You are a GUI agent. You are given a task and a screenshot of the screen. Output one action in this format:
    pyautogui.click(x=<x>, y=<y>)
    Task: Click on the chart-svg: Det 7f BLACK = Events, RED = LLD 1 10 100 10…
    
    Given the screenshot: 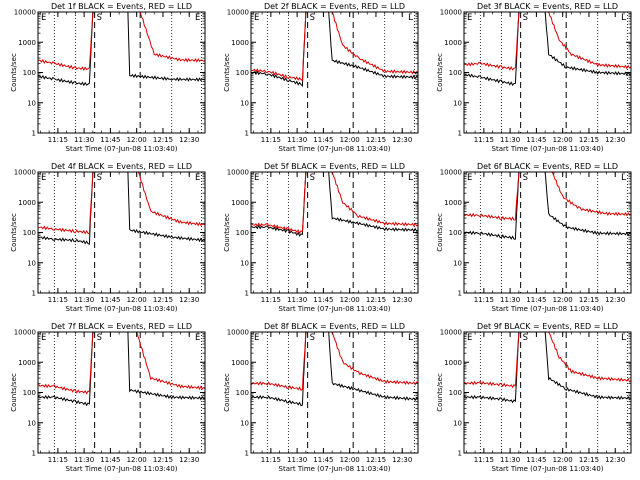 What is the action you would take?
    pyautogui.click(x=108, y=397)
    